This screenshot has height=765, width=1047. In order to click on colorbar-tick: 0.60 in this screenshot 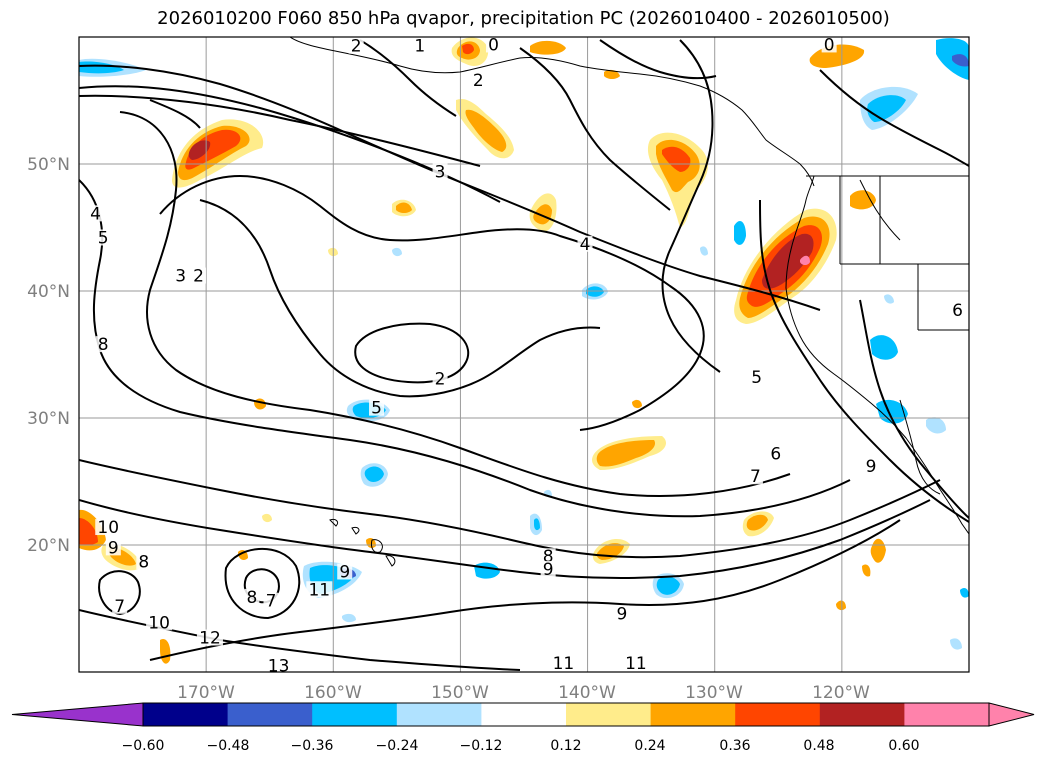, I will do `click(903, 746)`.